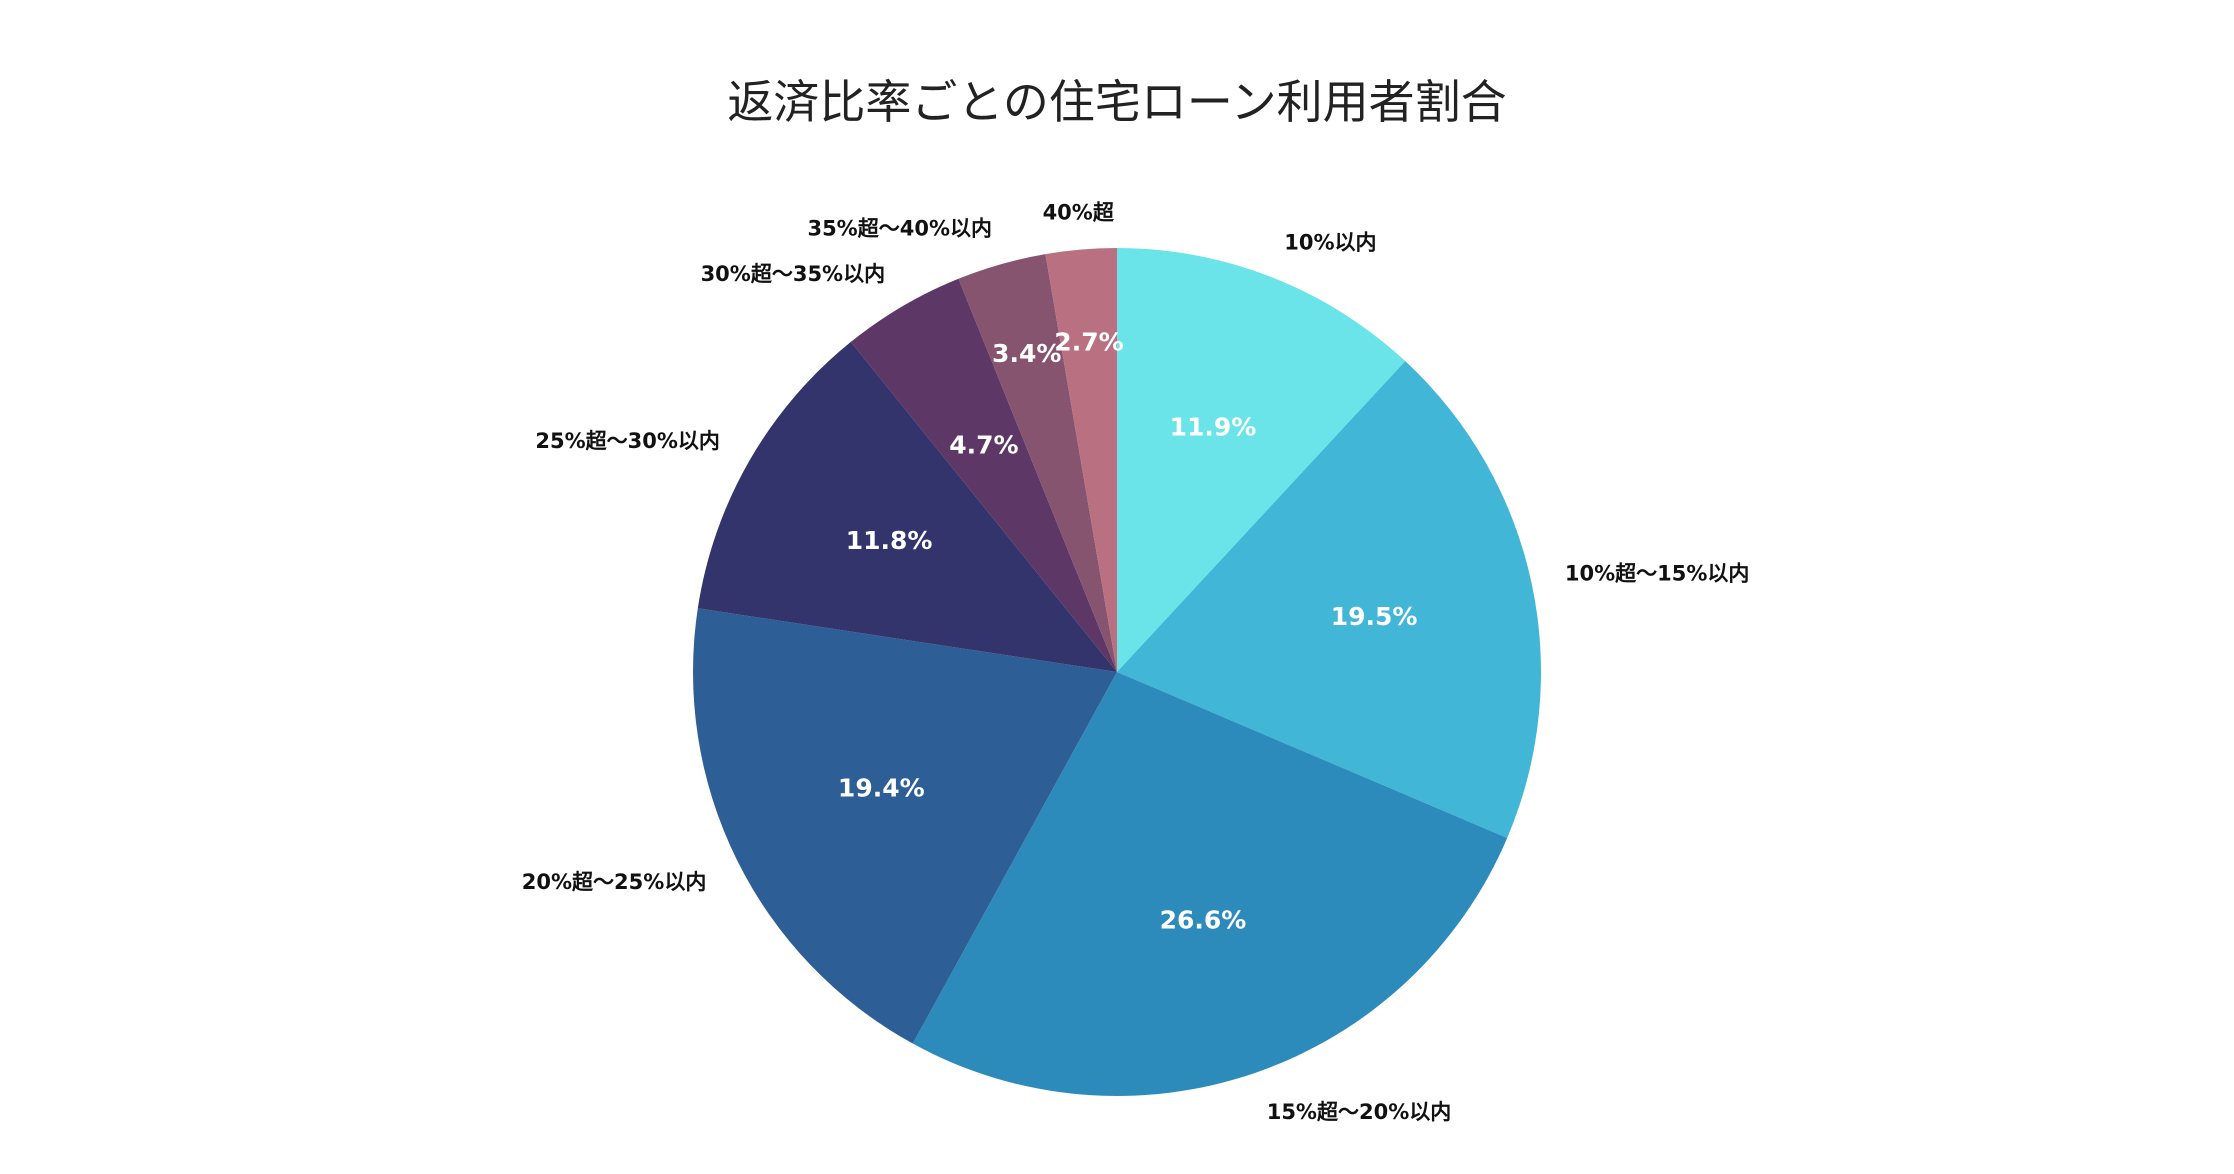  Describe the element at coordinates (1213, 426) in the screenshot. I see `slice-value-label-1: 11.9%` at that location.